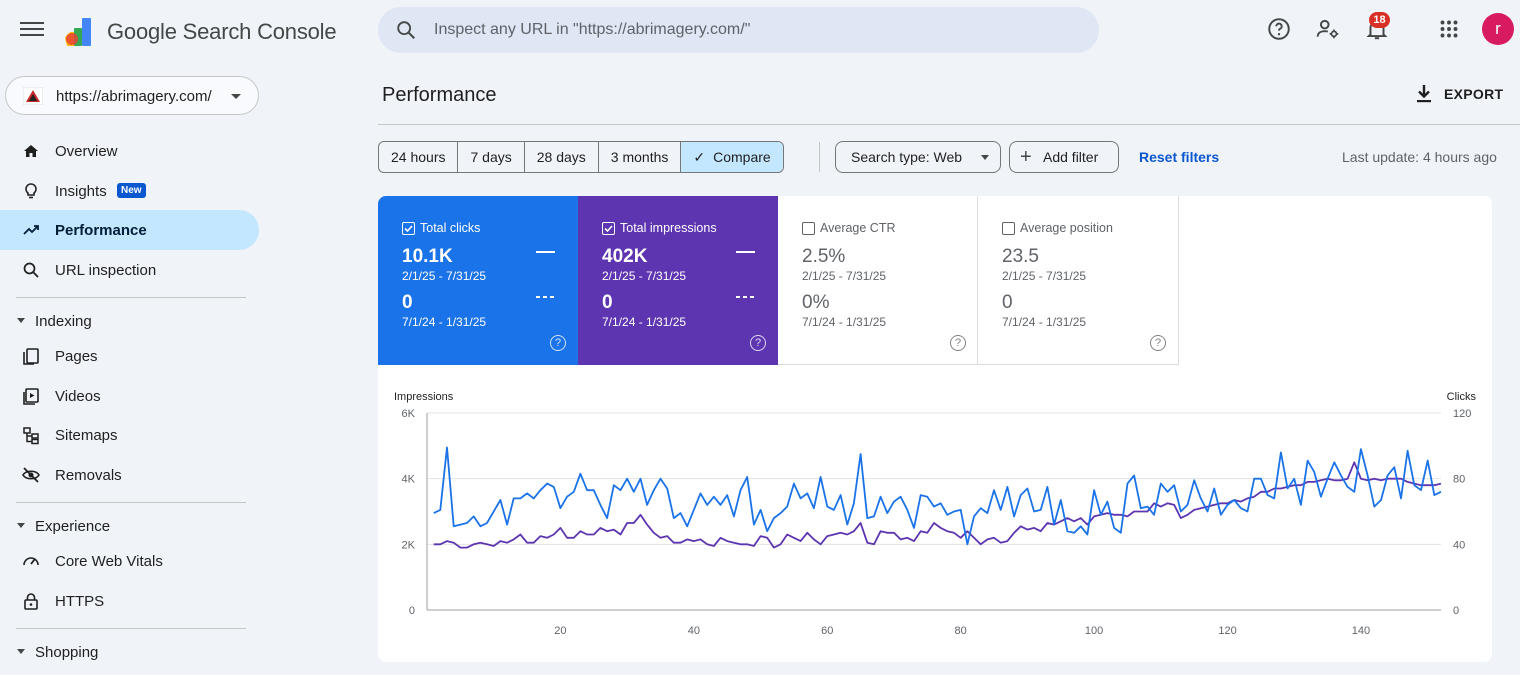  I want to click on sidebar-item-removals: Removals, so click(129, 475).